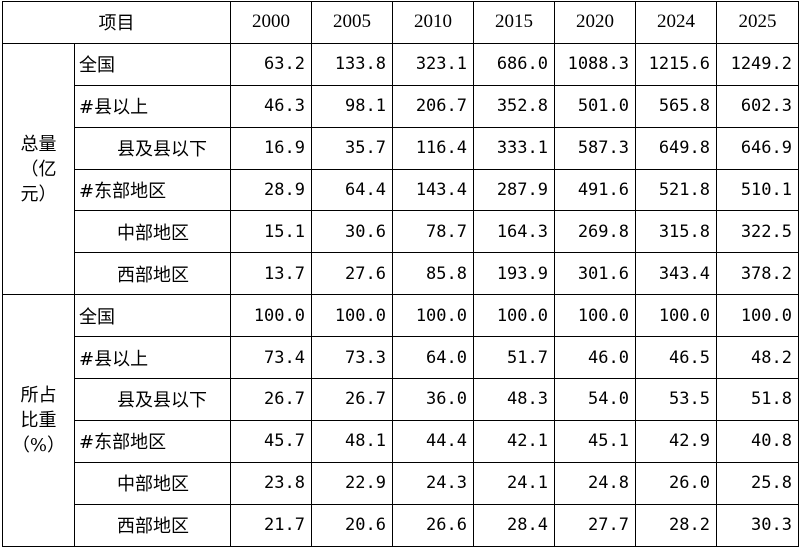 The width and height of the screenshot is (800, 549). I want to click on group-label: 总量 （亿 元）, so click(38, 169).